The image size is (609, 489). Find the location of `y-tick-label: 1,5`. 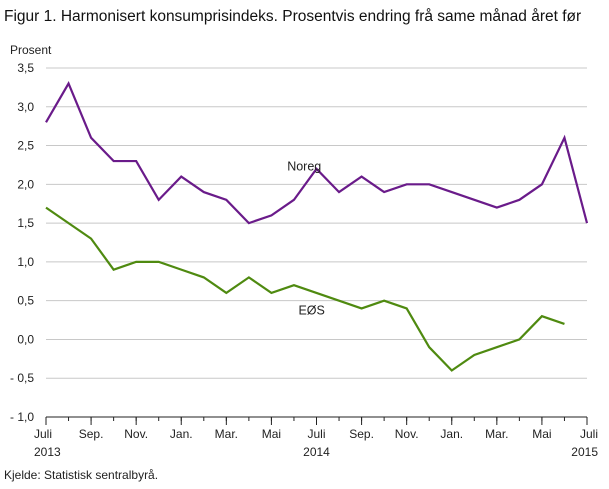

y-tick-label: 1,5 is located at coordinates (25, 223).